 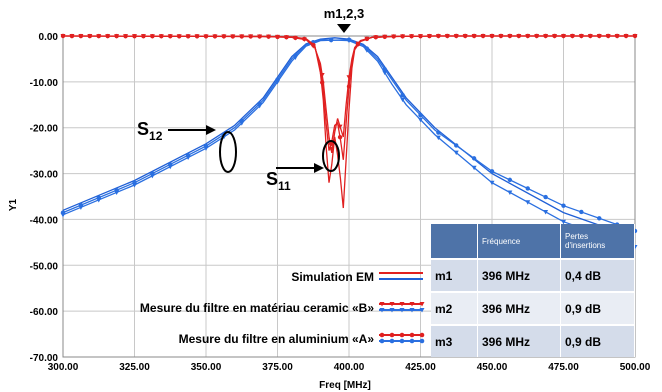 I want to click on y-axis-title: Y1, so click(x=13, y=204).